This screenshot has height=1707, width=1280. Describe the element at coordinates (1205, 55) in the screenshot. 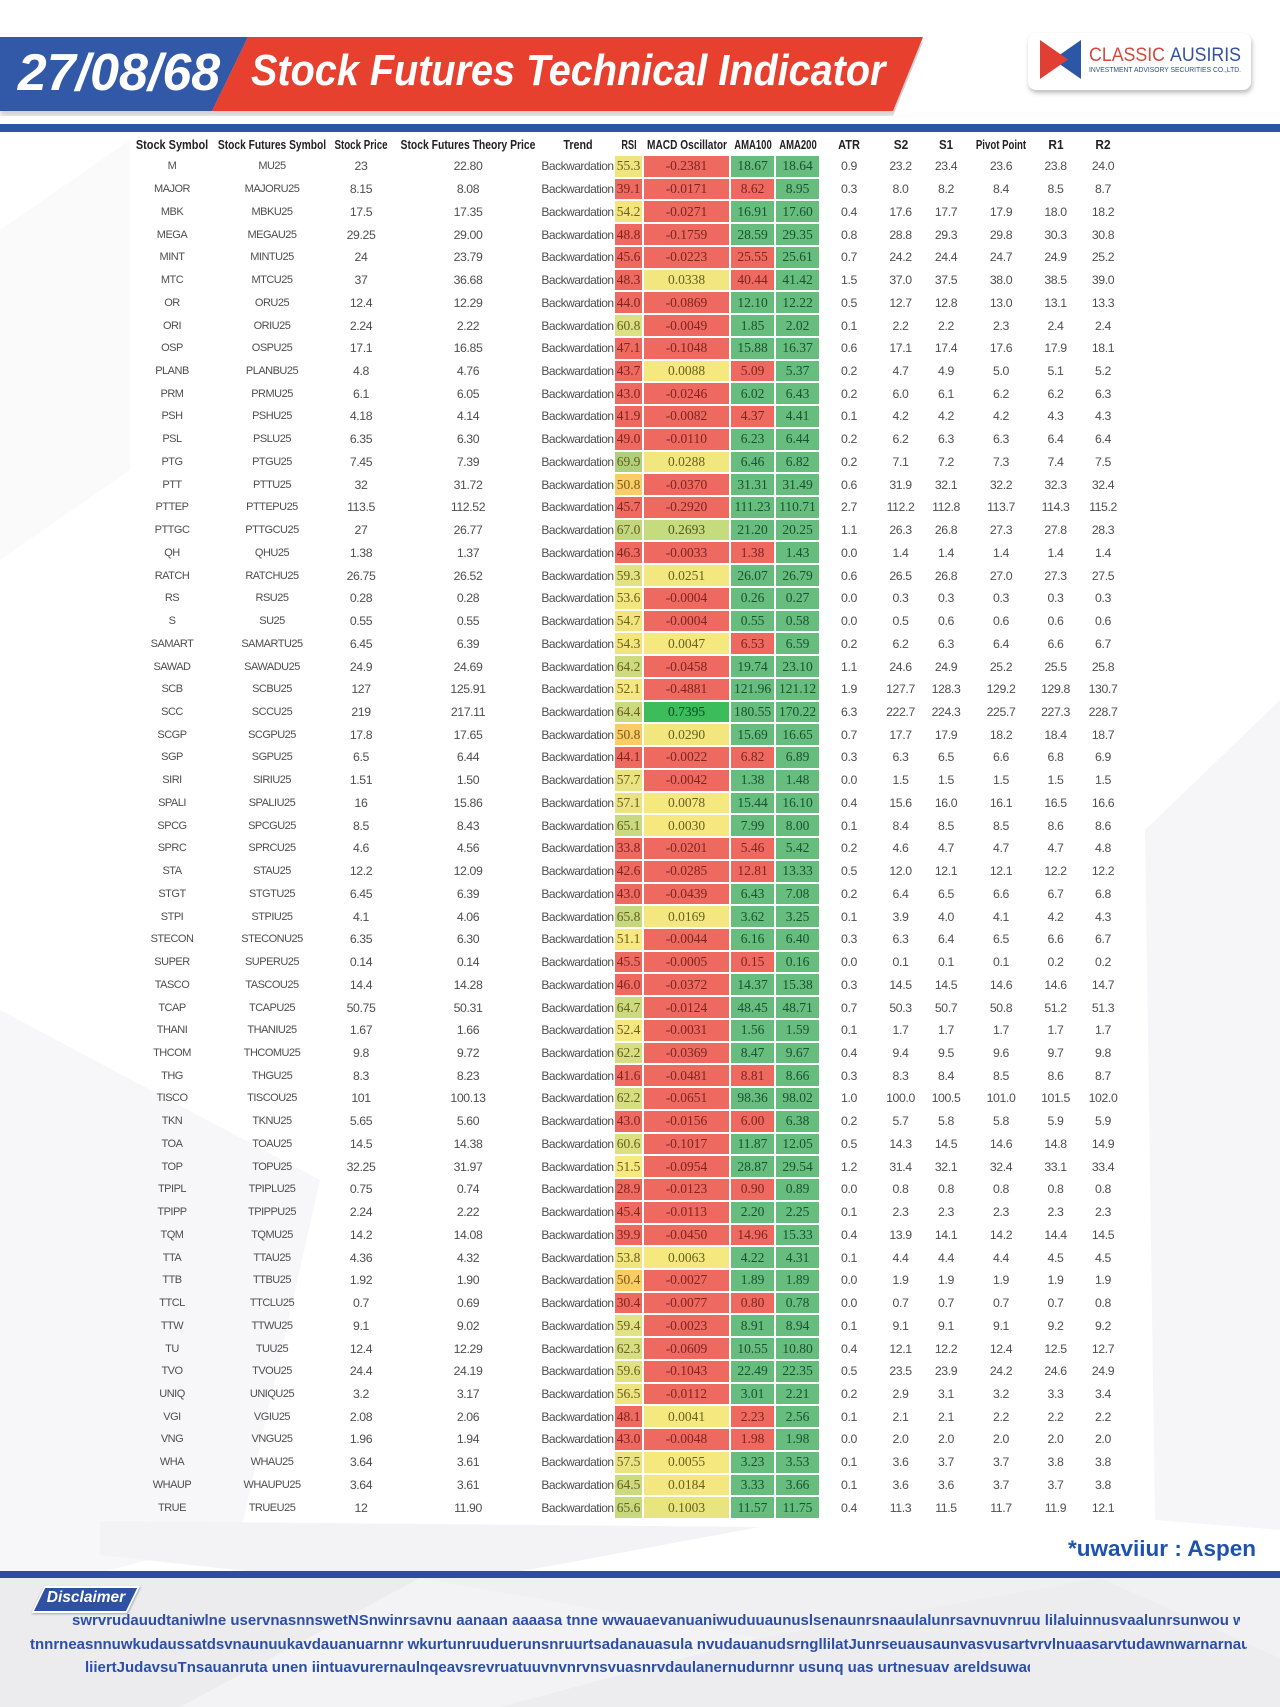

I see `svg-text: AUSIRIS` at that location.